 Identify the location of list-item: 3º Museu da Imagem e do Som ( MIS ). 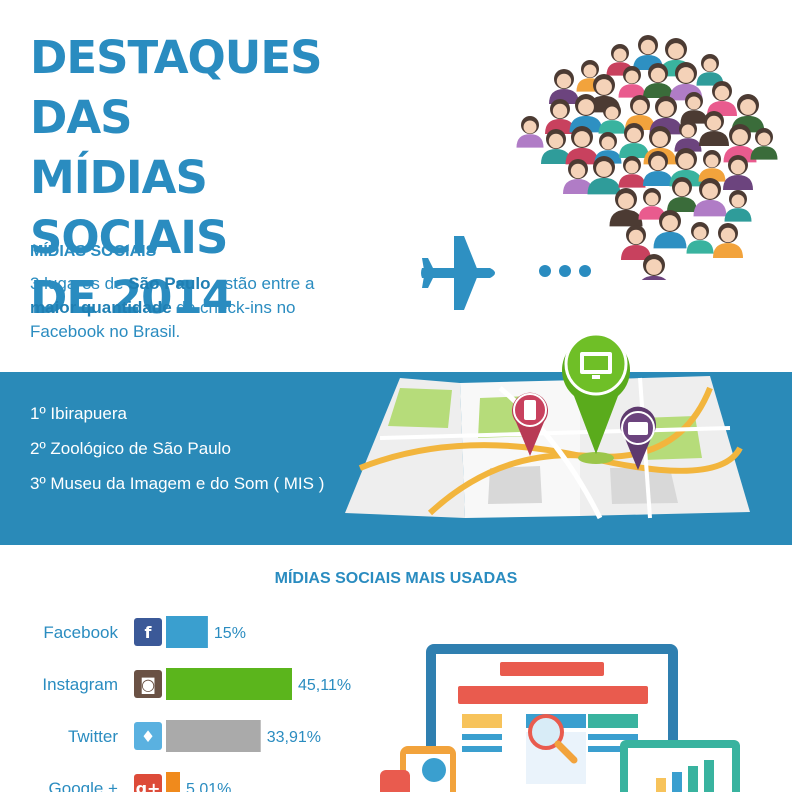
(177, 483).